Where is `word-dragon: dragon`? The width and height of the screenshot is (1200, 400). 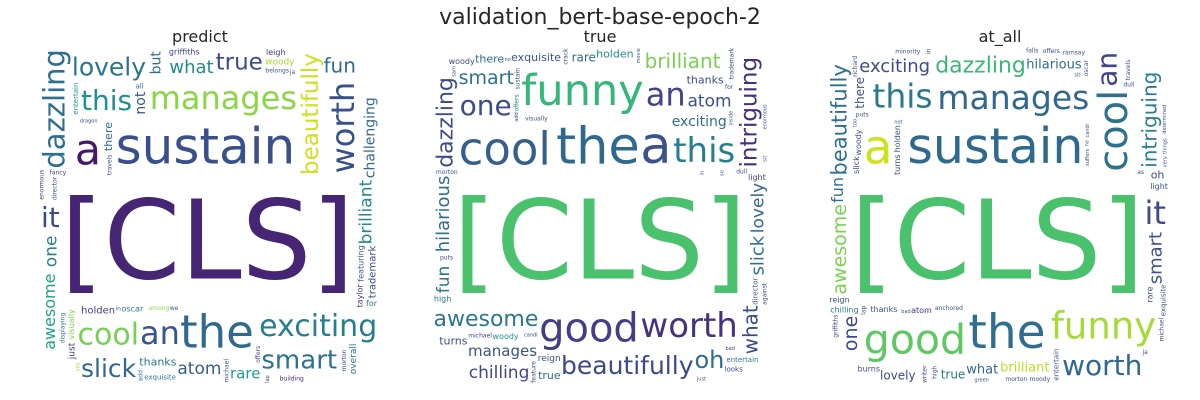 word-dragon: dragon is located at coordinates (89, 121).